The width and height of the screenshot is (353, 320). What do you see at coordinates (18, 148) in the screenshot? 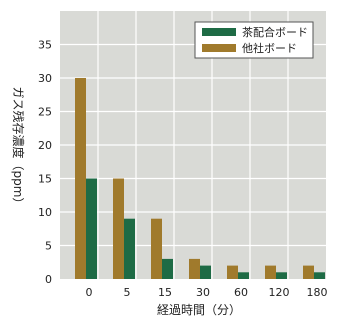
I see `y-axis-title: ガス残存濃度（ppm）` at bounding box center [18, 148].